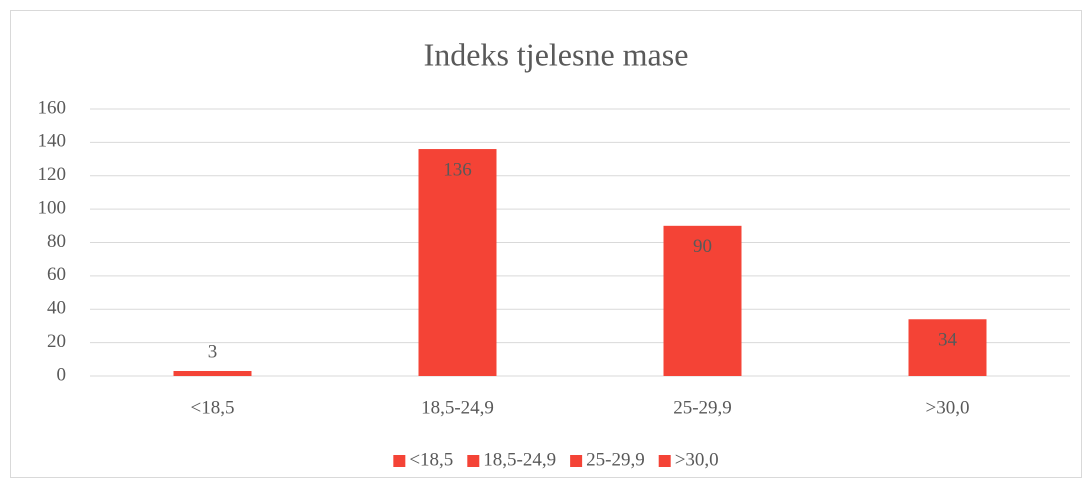 The height and width of the screenshot is (488, 1092). What do you see at coordinates (56, 341) in the screenshot?
I see `y-tick-label: 20` at bounding box center [56, 341].